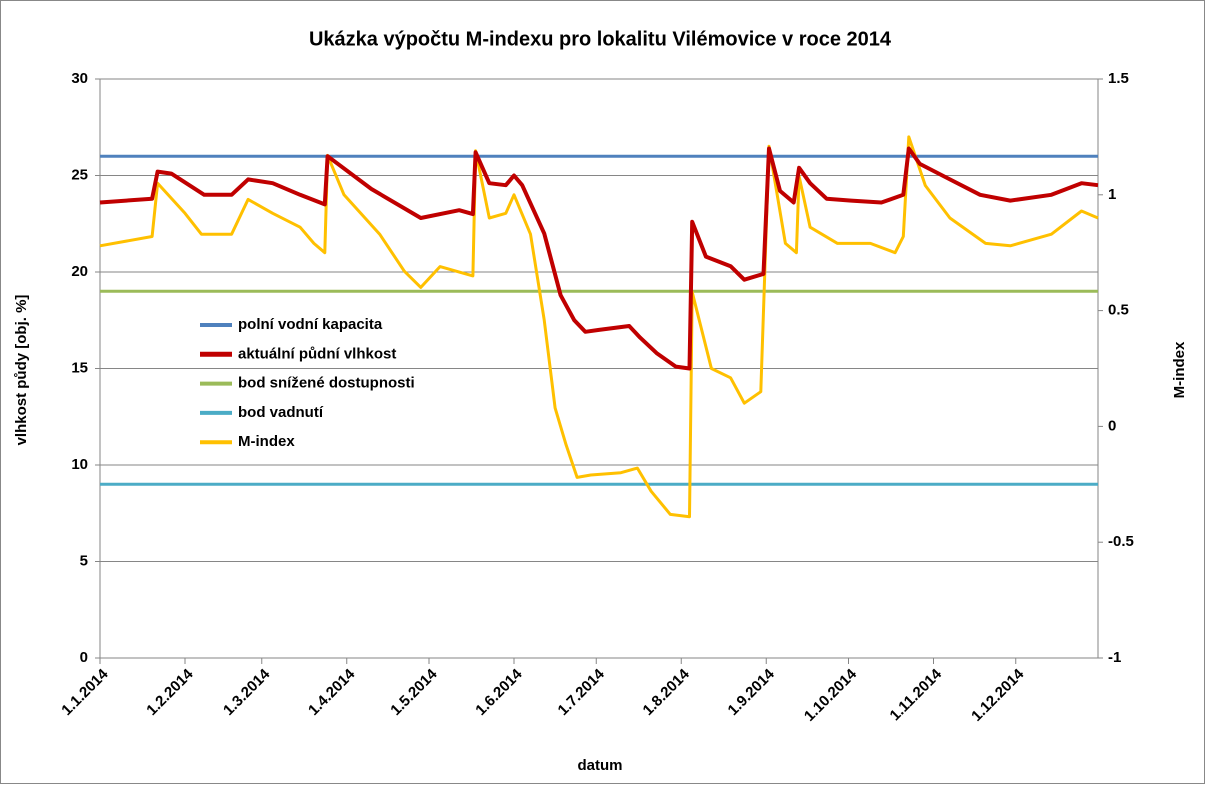 The height and width of the screenshot is (789, 1205). What do you see at coordinates (79, 464) in the screenshot?
I see `y-tick-label: 10` at bounding box center [79, 464].